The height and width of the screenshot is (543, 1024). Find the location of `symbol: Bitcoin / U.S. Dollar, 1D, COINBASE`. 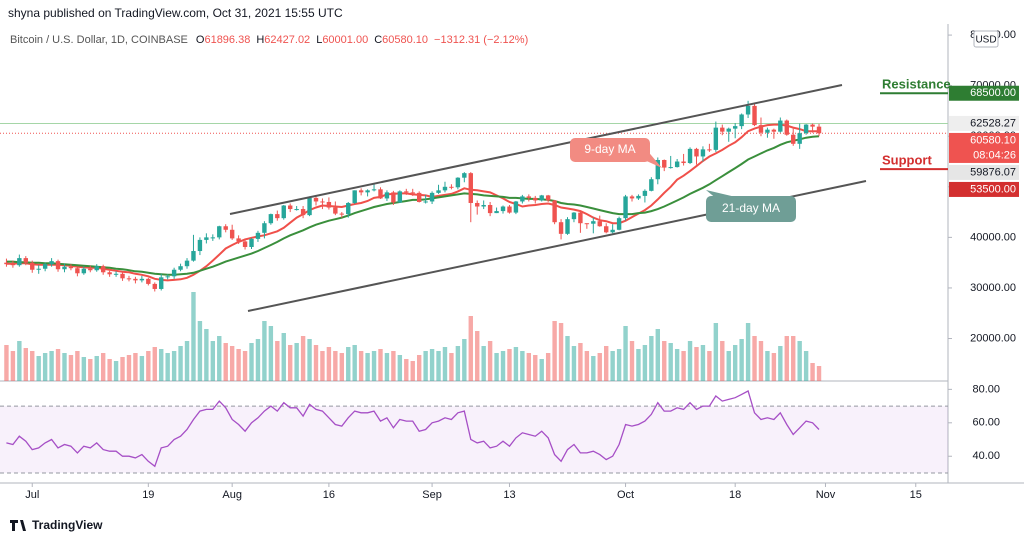

symbol: Bitcoin / U.S. Dollar, 1D, COINBASE is located at coordinates (99, 40).